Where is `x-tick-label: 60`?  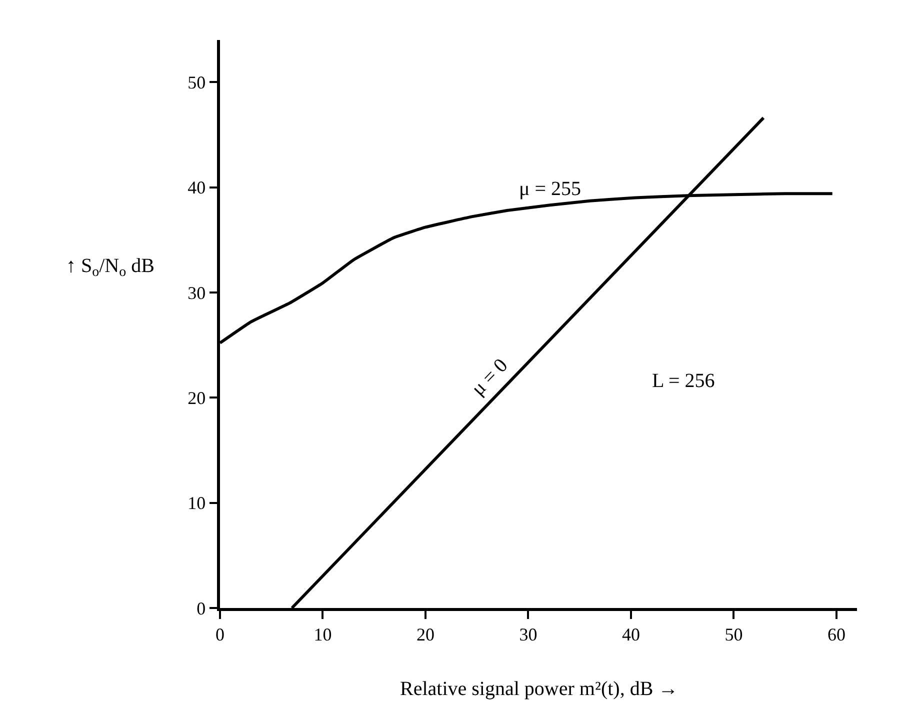
x-tick-label: 60 is located at coordinates (836, 634).